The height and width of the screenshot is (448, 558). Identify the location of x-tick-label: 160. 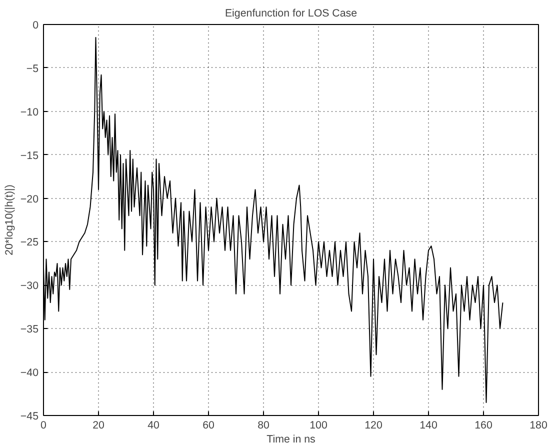
(483, 426).